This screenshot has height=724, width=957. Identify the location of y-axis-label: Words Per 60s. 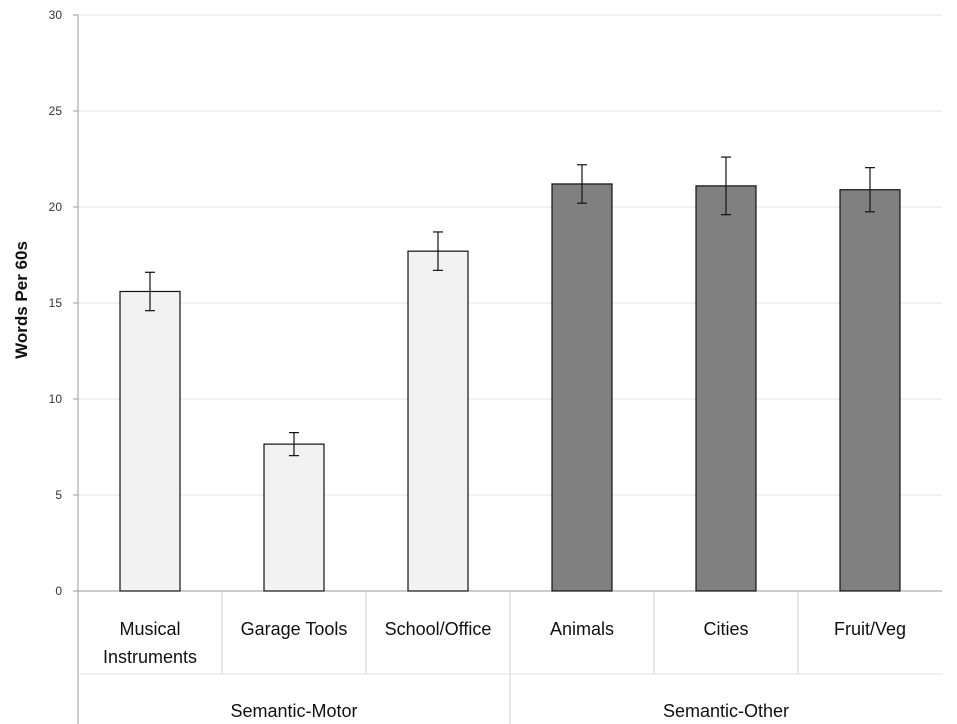
(21, 300).